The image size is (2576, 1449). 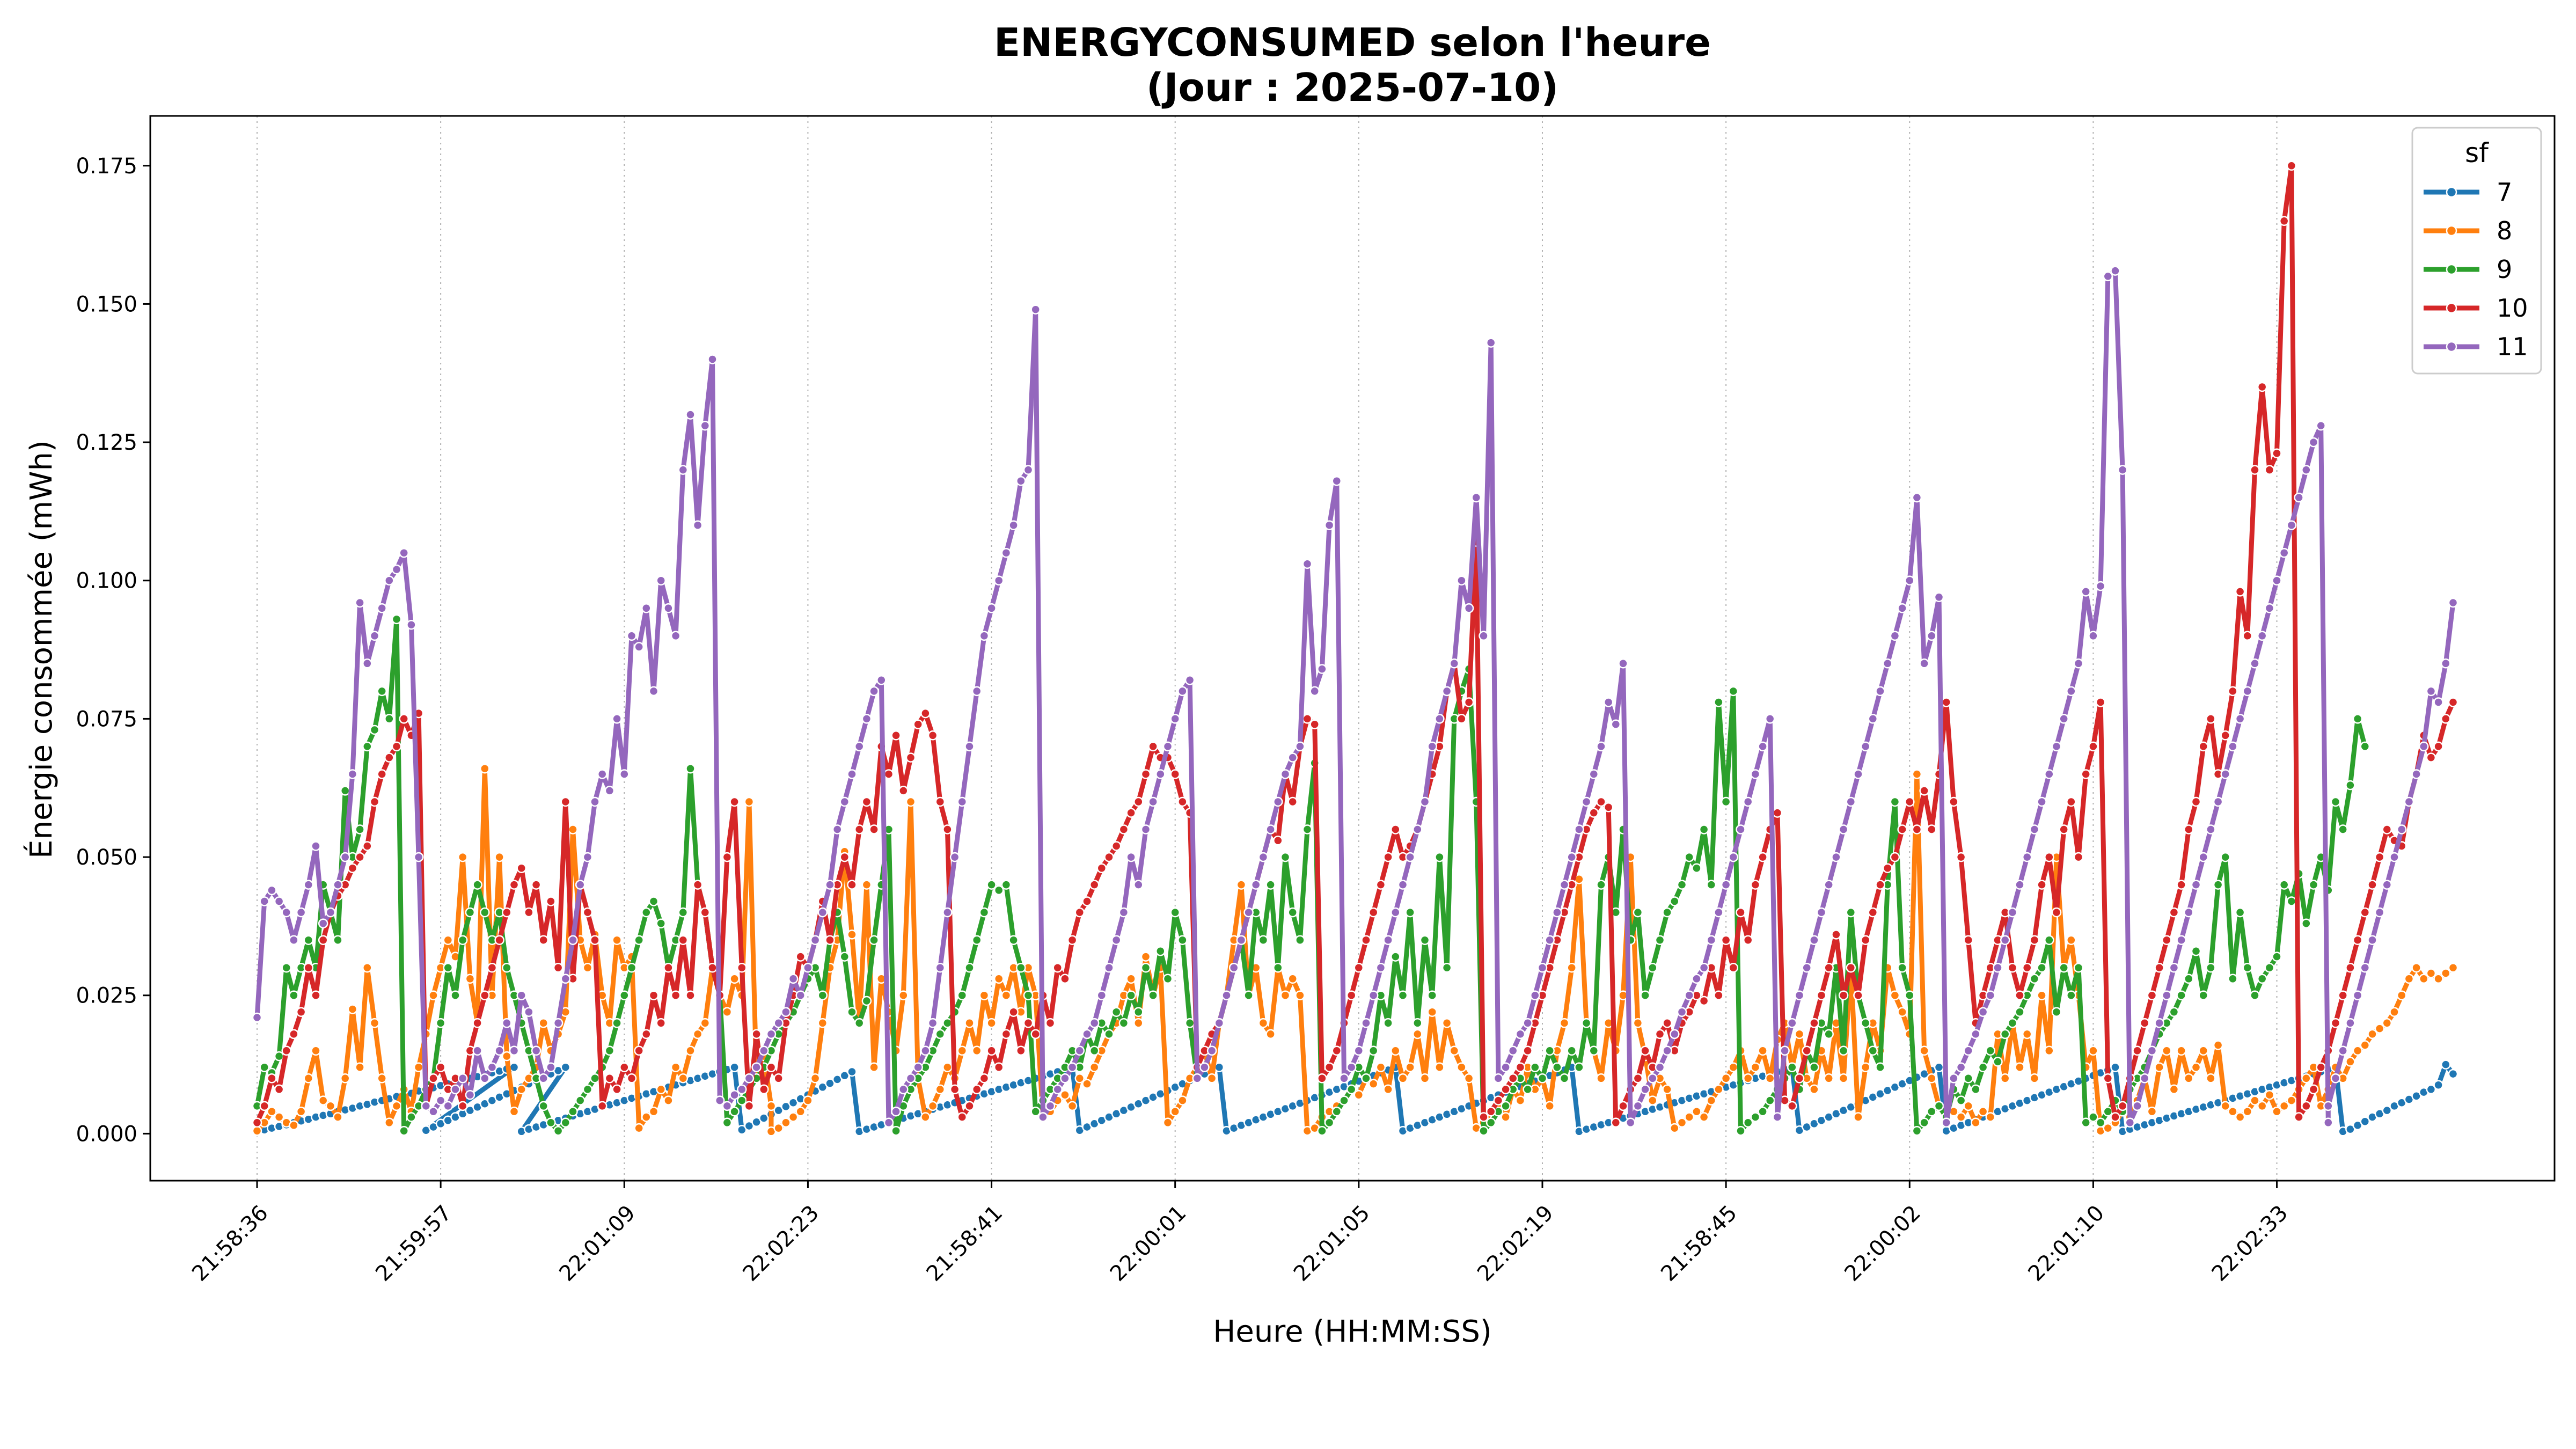 What do you see at coordinates (106, 996) in the screenshot?
I see `y-tick-label: 0.025` at bounding box center [106, 996].